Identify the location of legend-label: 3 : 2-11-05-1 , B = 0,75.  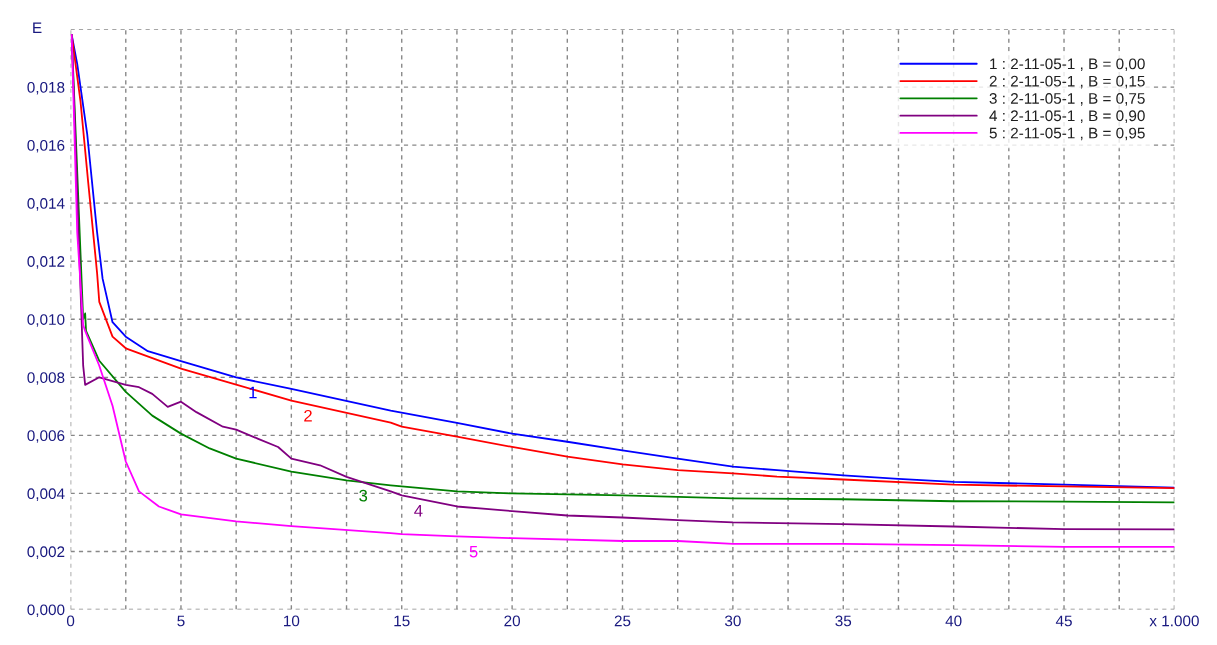
(1067, 99).